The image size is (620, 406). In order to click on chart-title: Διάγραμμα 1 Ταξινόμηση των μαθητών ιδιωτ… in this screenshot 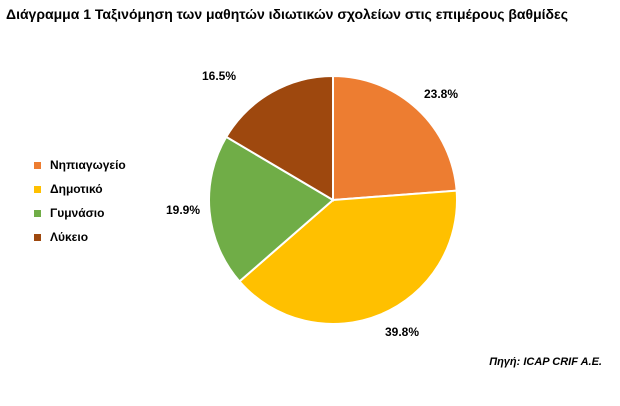, I will do `click(287, 14)`.